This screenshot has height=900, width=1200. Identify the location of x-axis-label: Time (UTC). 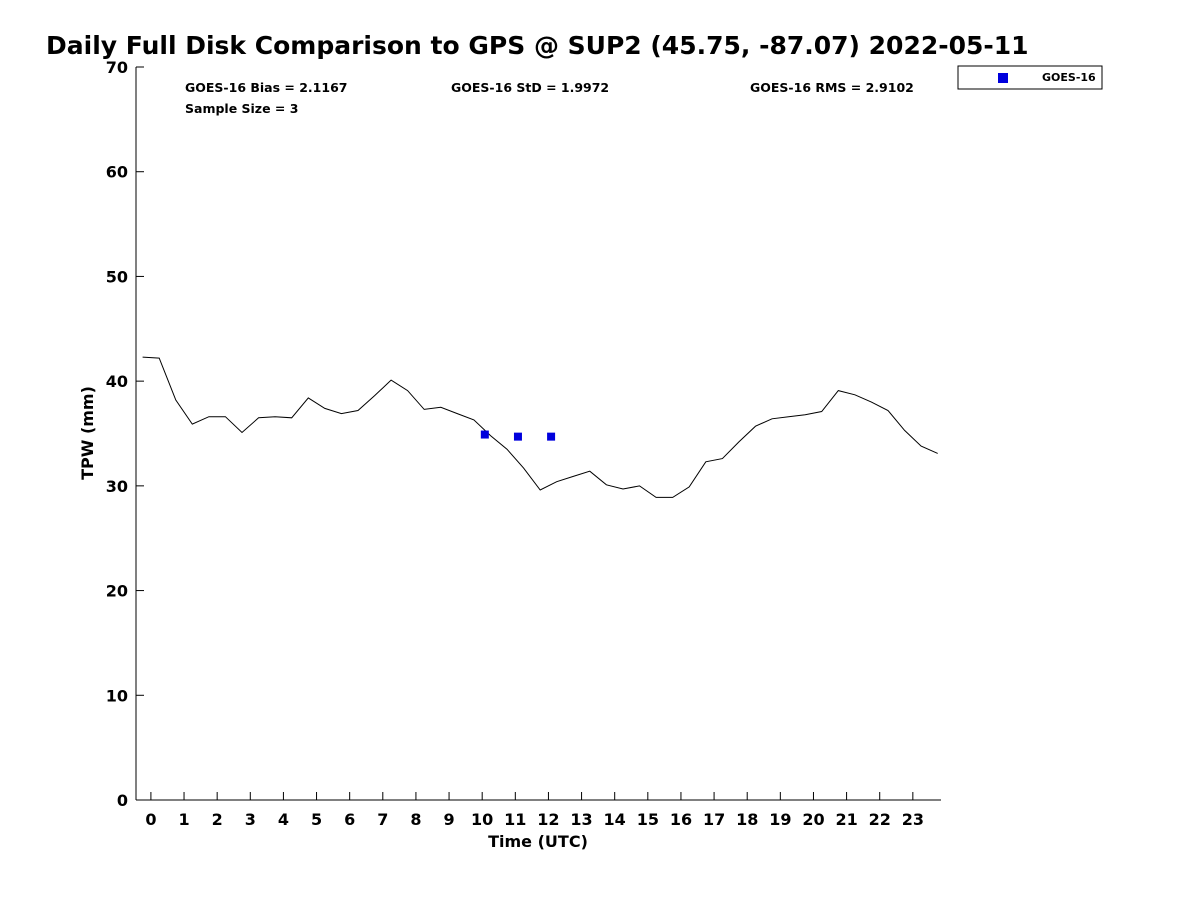
(538, 841).